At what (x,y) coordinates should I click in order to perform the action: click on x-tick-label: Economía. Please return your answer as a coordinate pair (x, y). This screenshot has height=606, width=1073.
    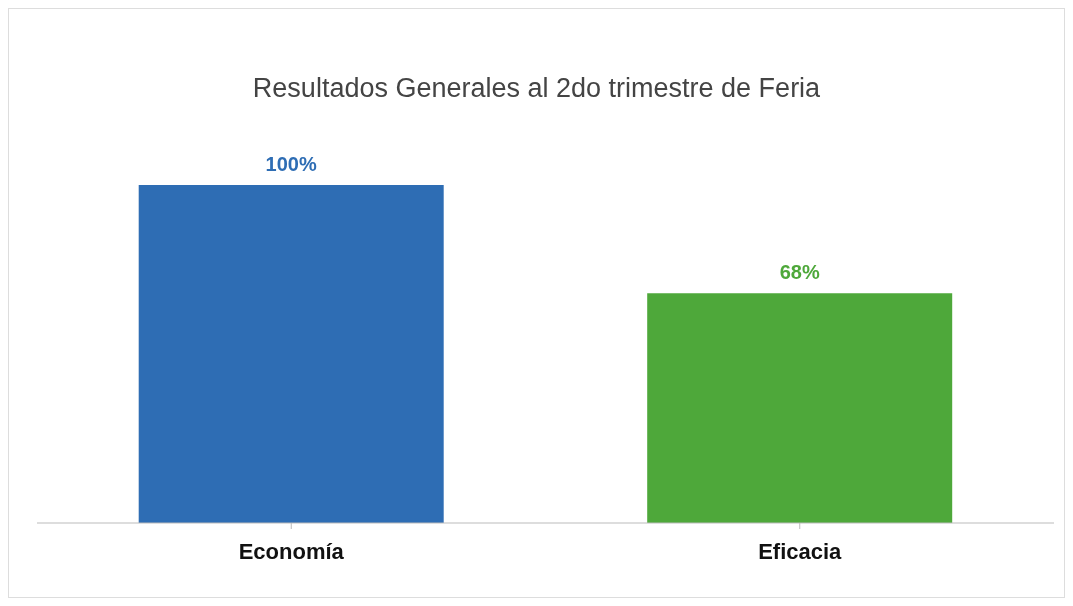
    Looking at the image, I should click on (291, 551).